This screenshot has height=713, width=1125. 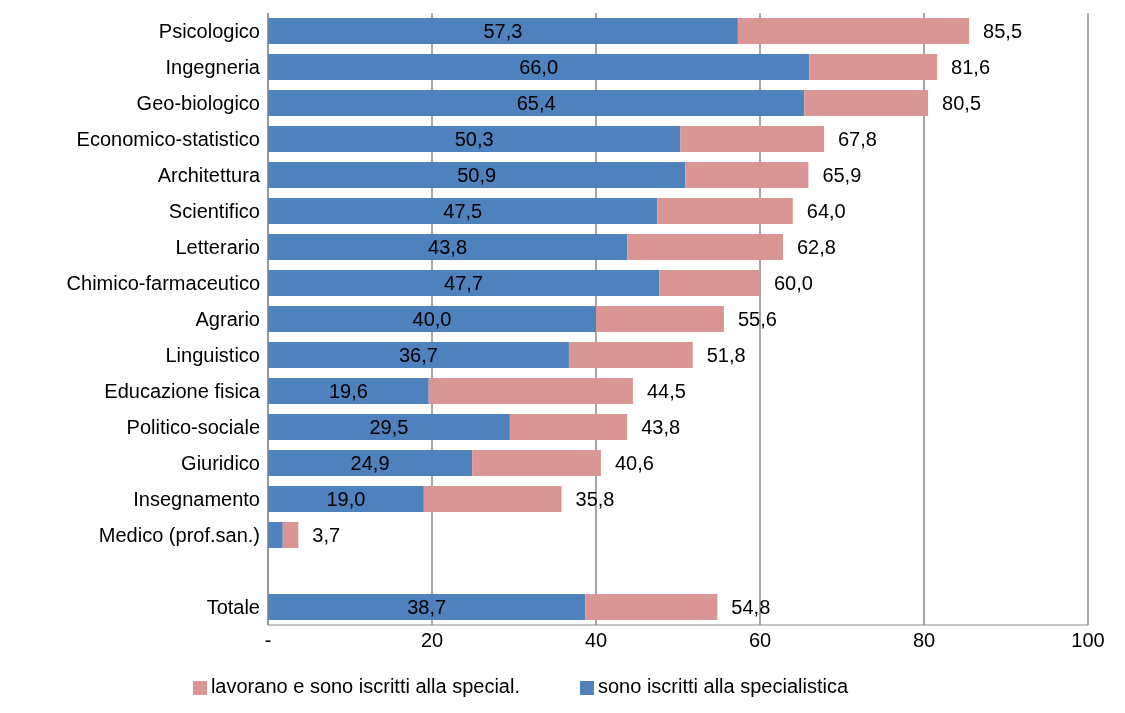 What do you see at coordinates (268, 640) in the screenshot?
I see `x-tick-label: -` at bounding box center [268, 640].